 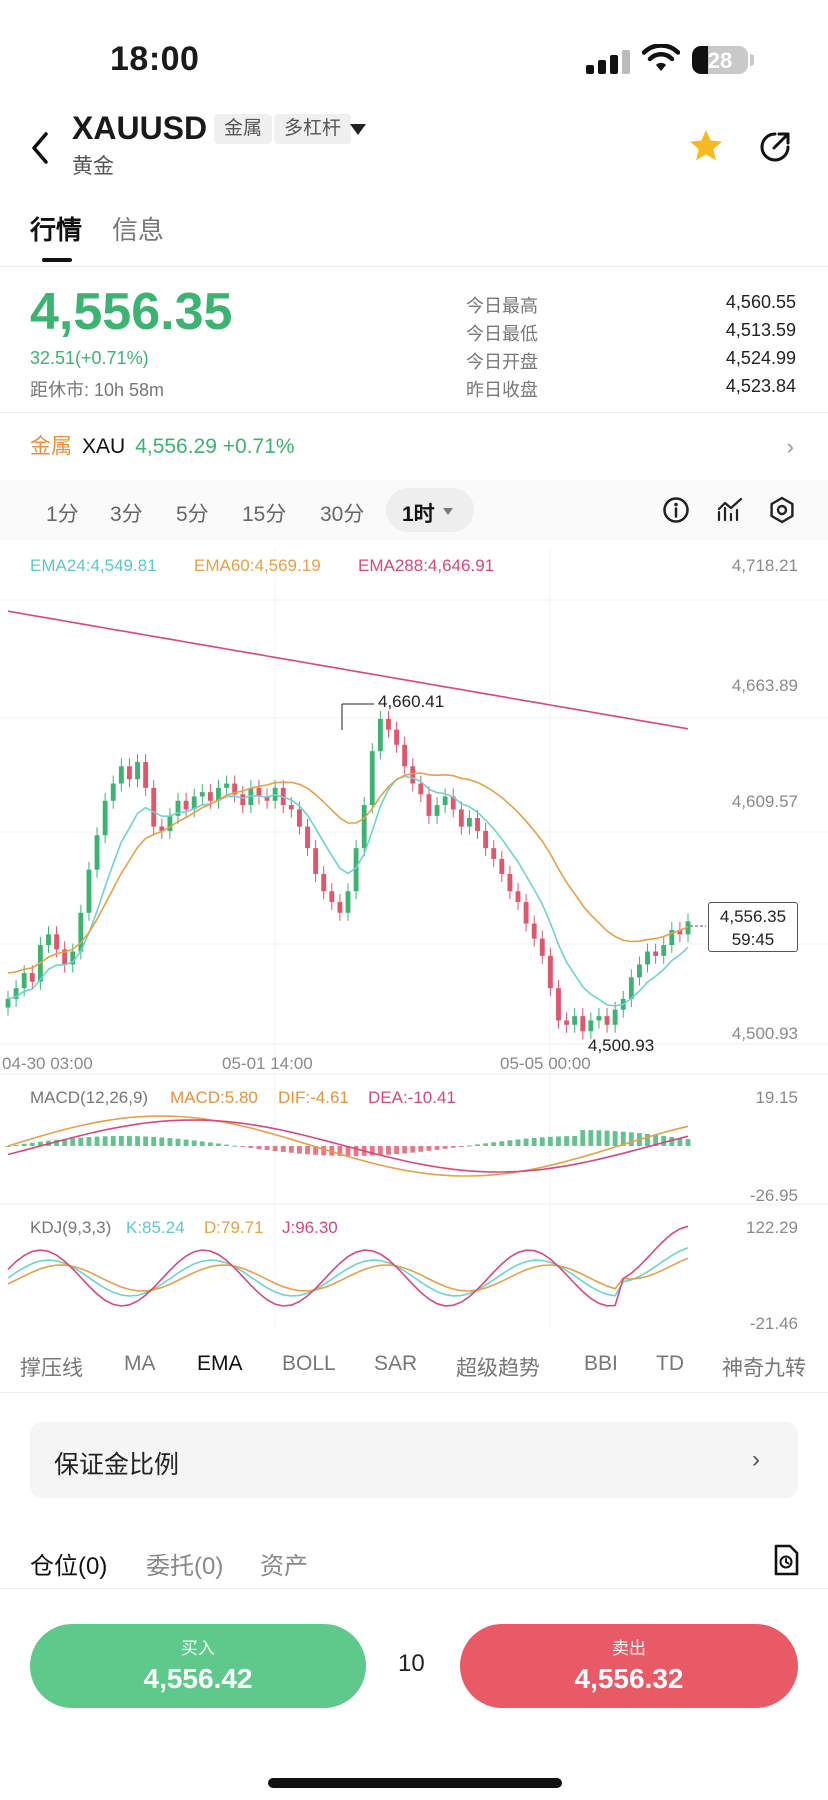 What do you see at coordinates (760, 358) in the screenshot?
I see `stat-open-value: 4,524.99` at bounding box center [760, 358].